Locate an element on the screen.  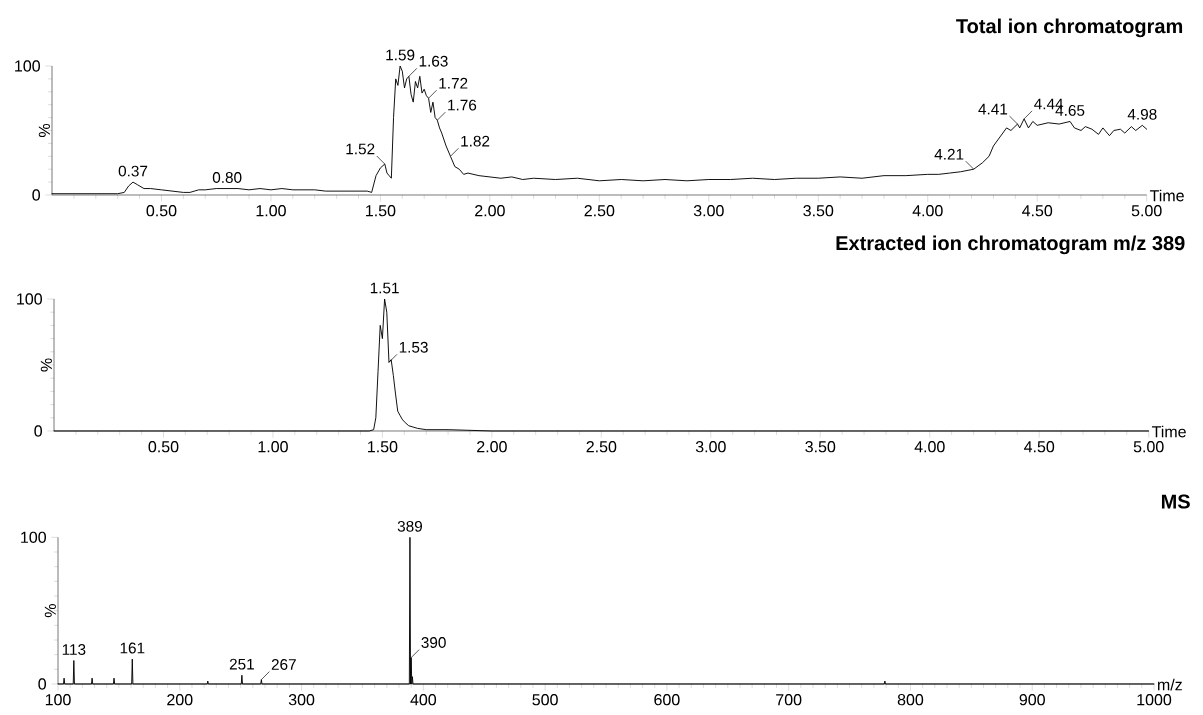
annotation: 1.76 is located at coordinates (462, 105).